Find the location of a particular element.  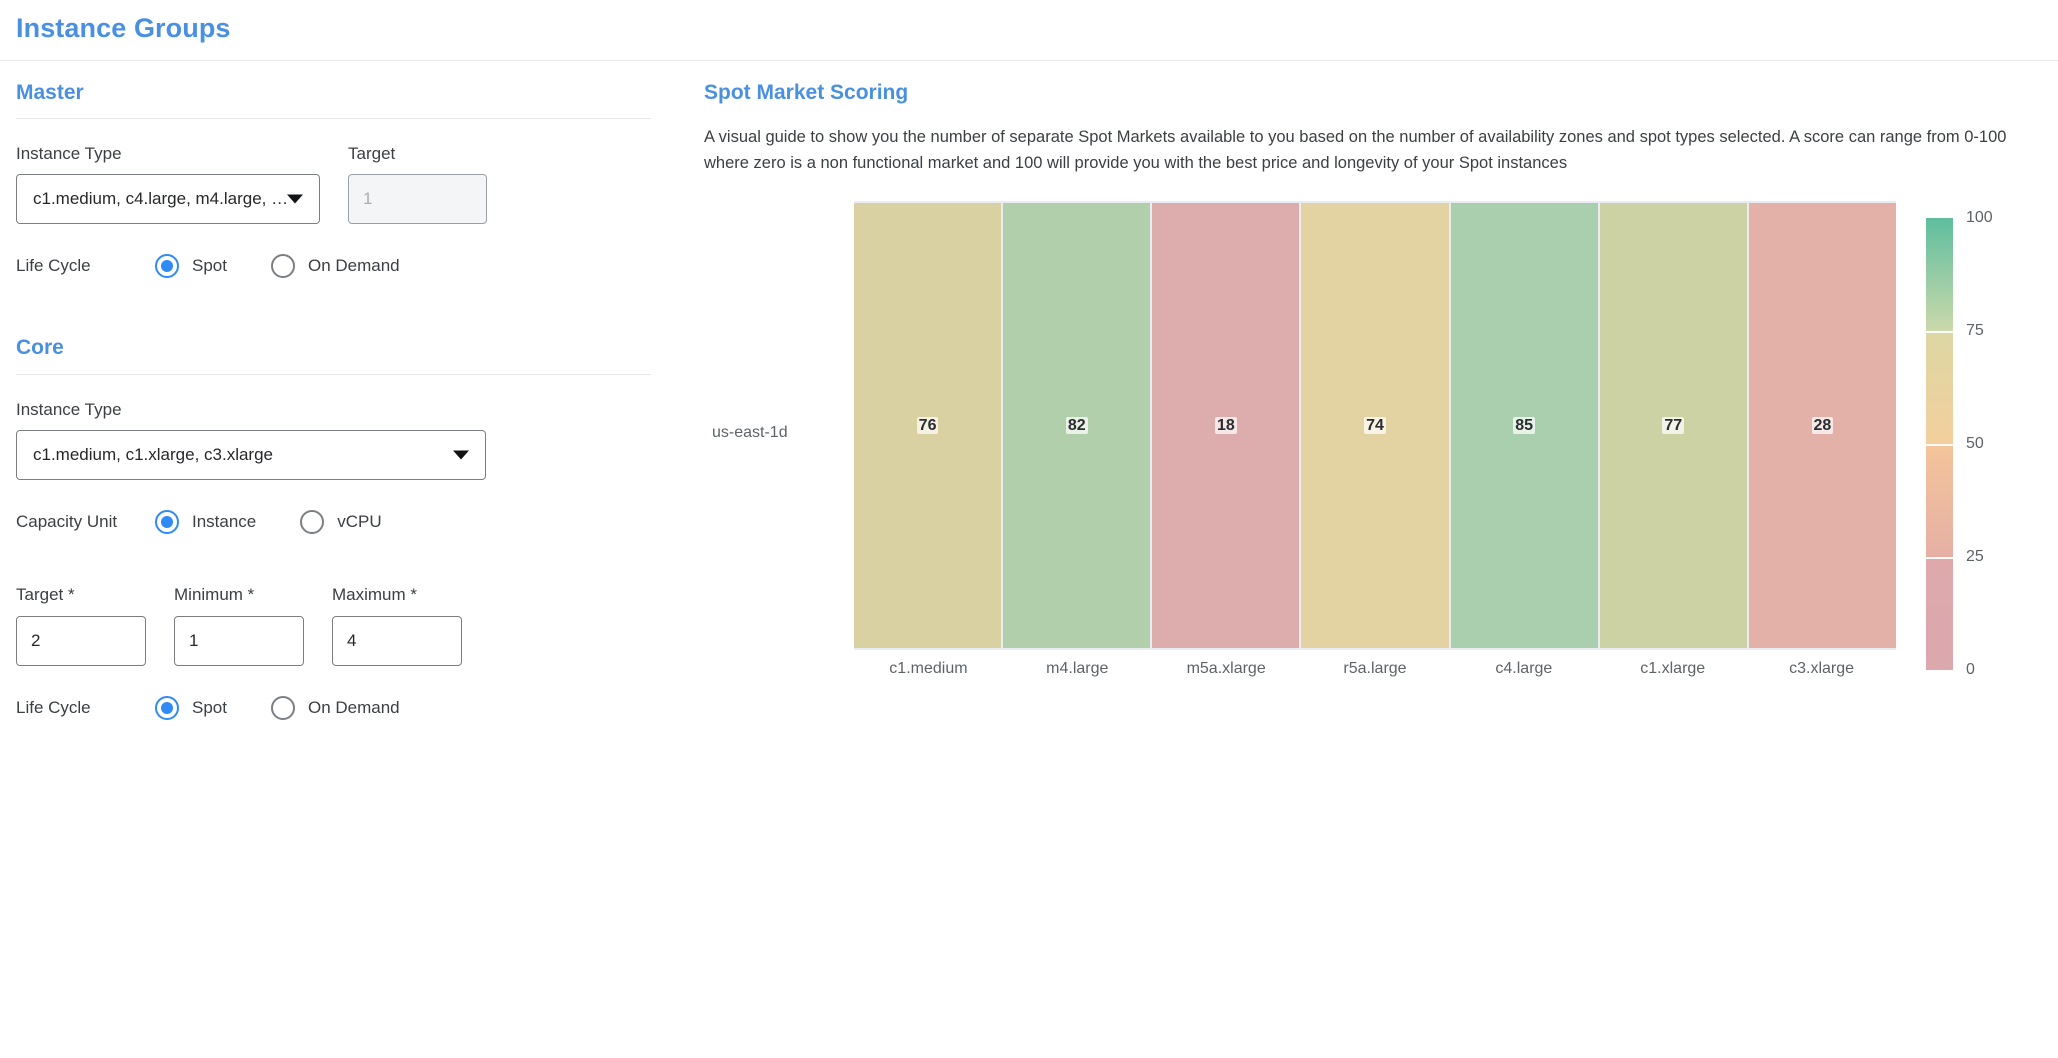

core-target-group: Target * 2 is located at coordinates (81, 626).